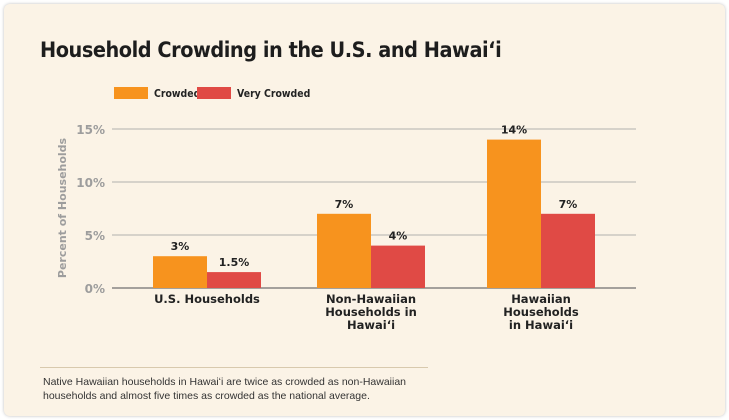 This screenshot has width=729, height=420. I want to click on data-label-crowded-3: 14%, so click(514, 130).